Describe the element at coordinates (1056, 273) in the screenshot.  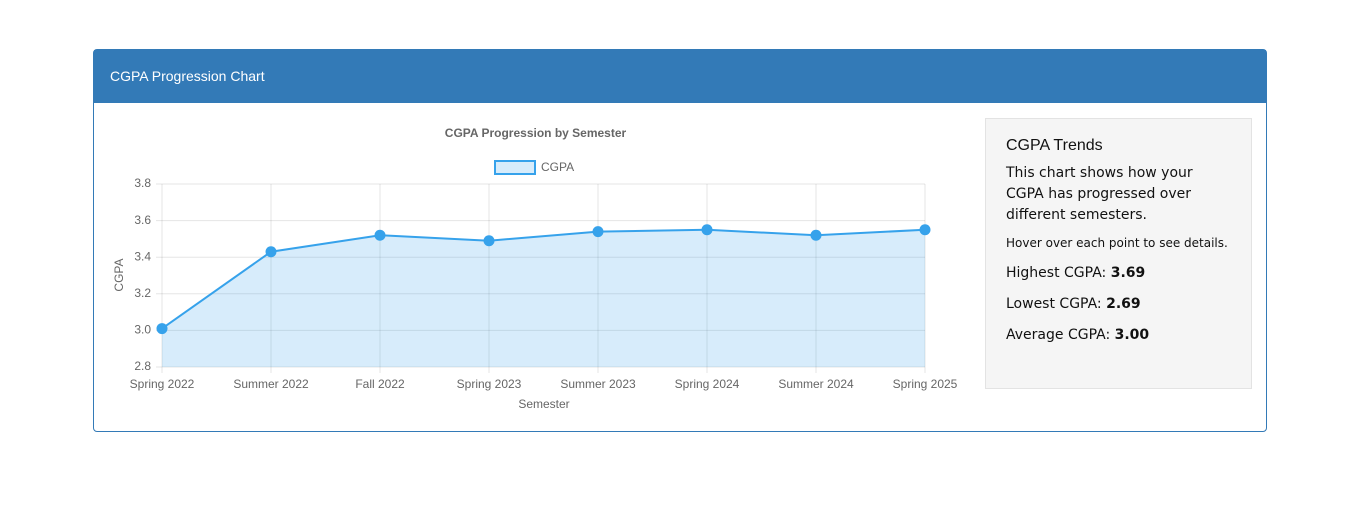
I see `stat-label: Highest CGPA:` at that location.